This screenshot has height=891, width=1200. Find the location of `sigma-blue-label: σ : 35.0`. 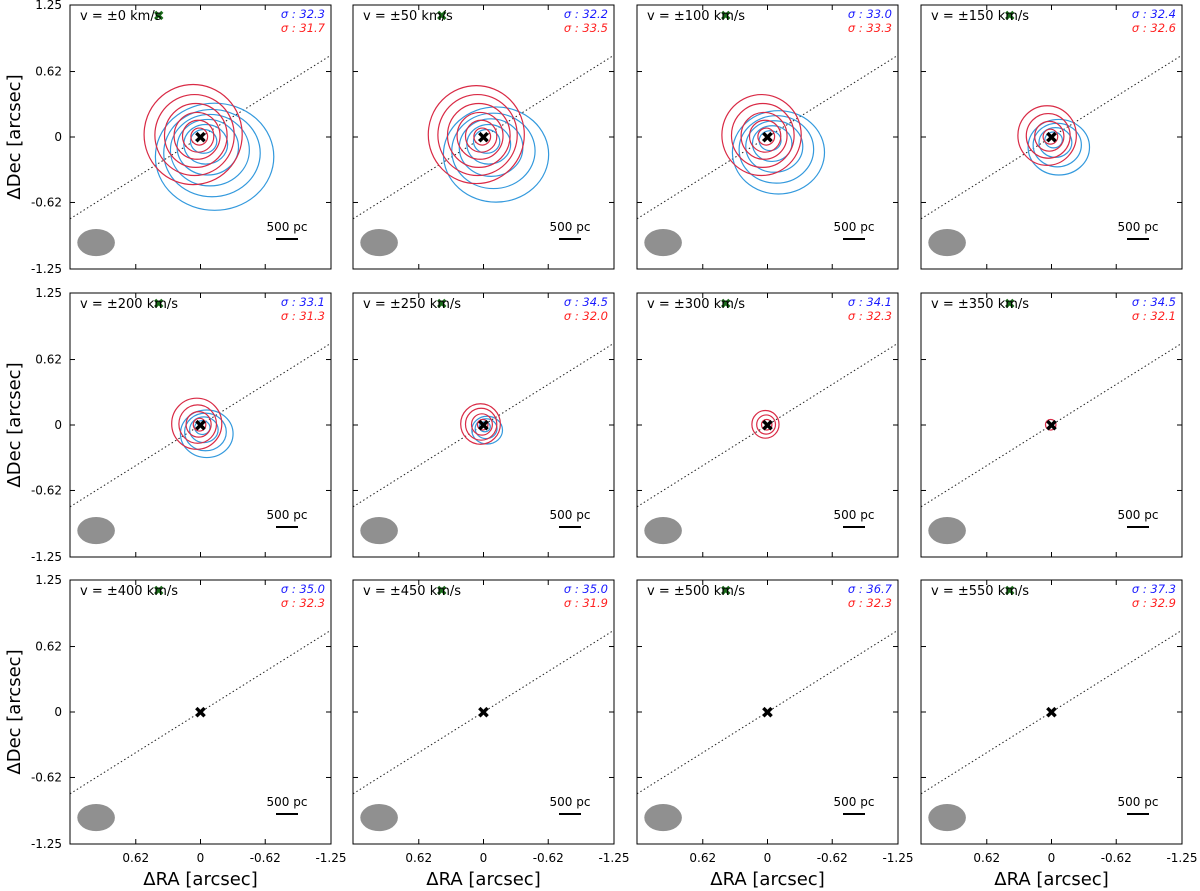

sigma-blue-label: σ : 35.0 is located at coordinates (303, 589).